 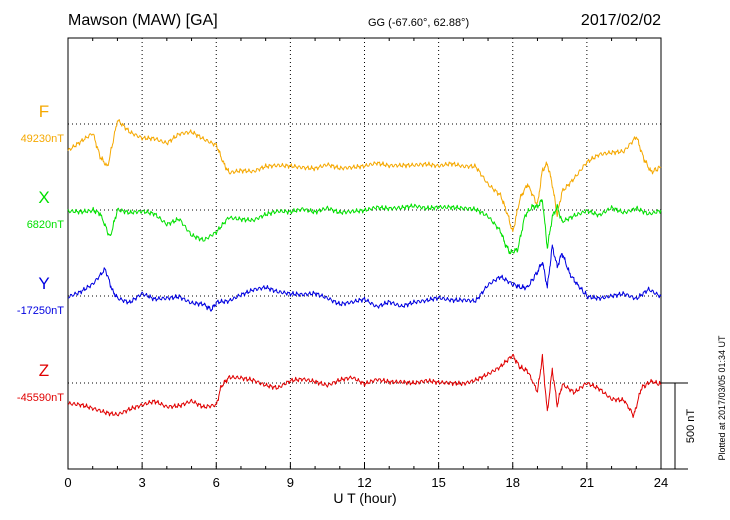 What do you see at coordinates (40, 398) in the screenshot?
I see `baseline-label-Z: -45590nT` at bounding box center [40, 398].